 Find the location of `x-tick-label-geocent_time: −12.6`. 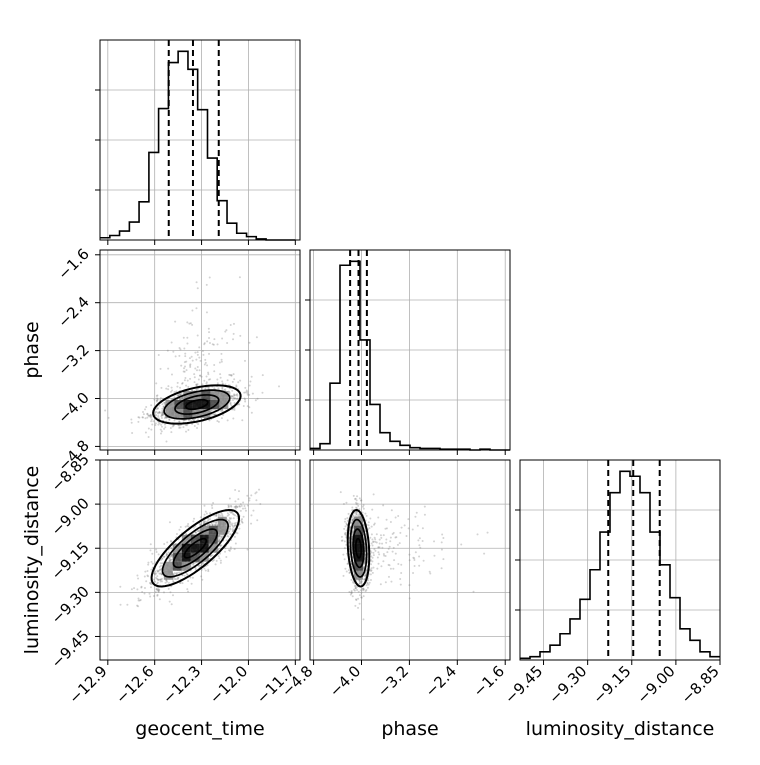

x-tick-label-geocent_time: −12.6 is located at coordinates (134, 684).